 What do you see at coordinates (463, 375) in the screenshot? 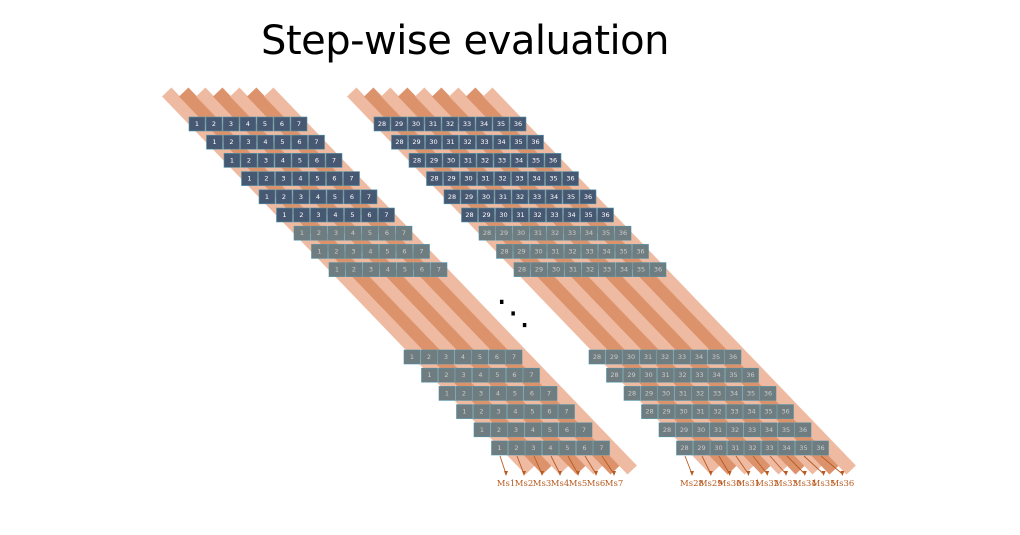
I see `cell-bottom-left-r1-3: 3` at bounding box center [463, 375].